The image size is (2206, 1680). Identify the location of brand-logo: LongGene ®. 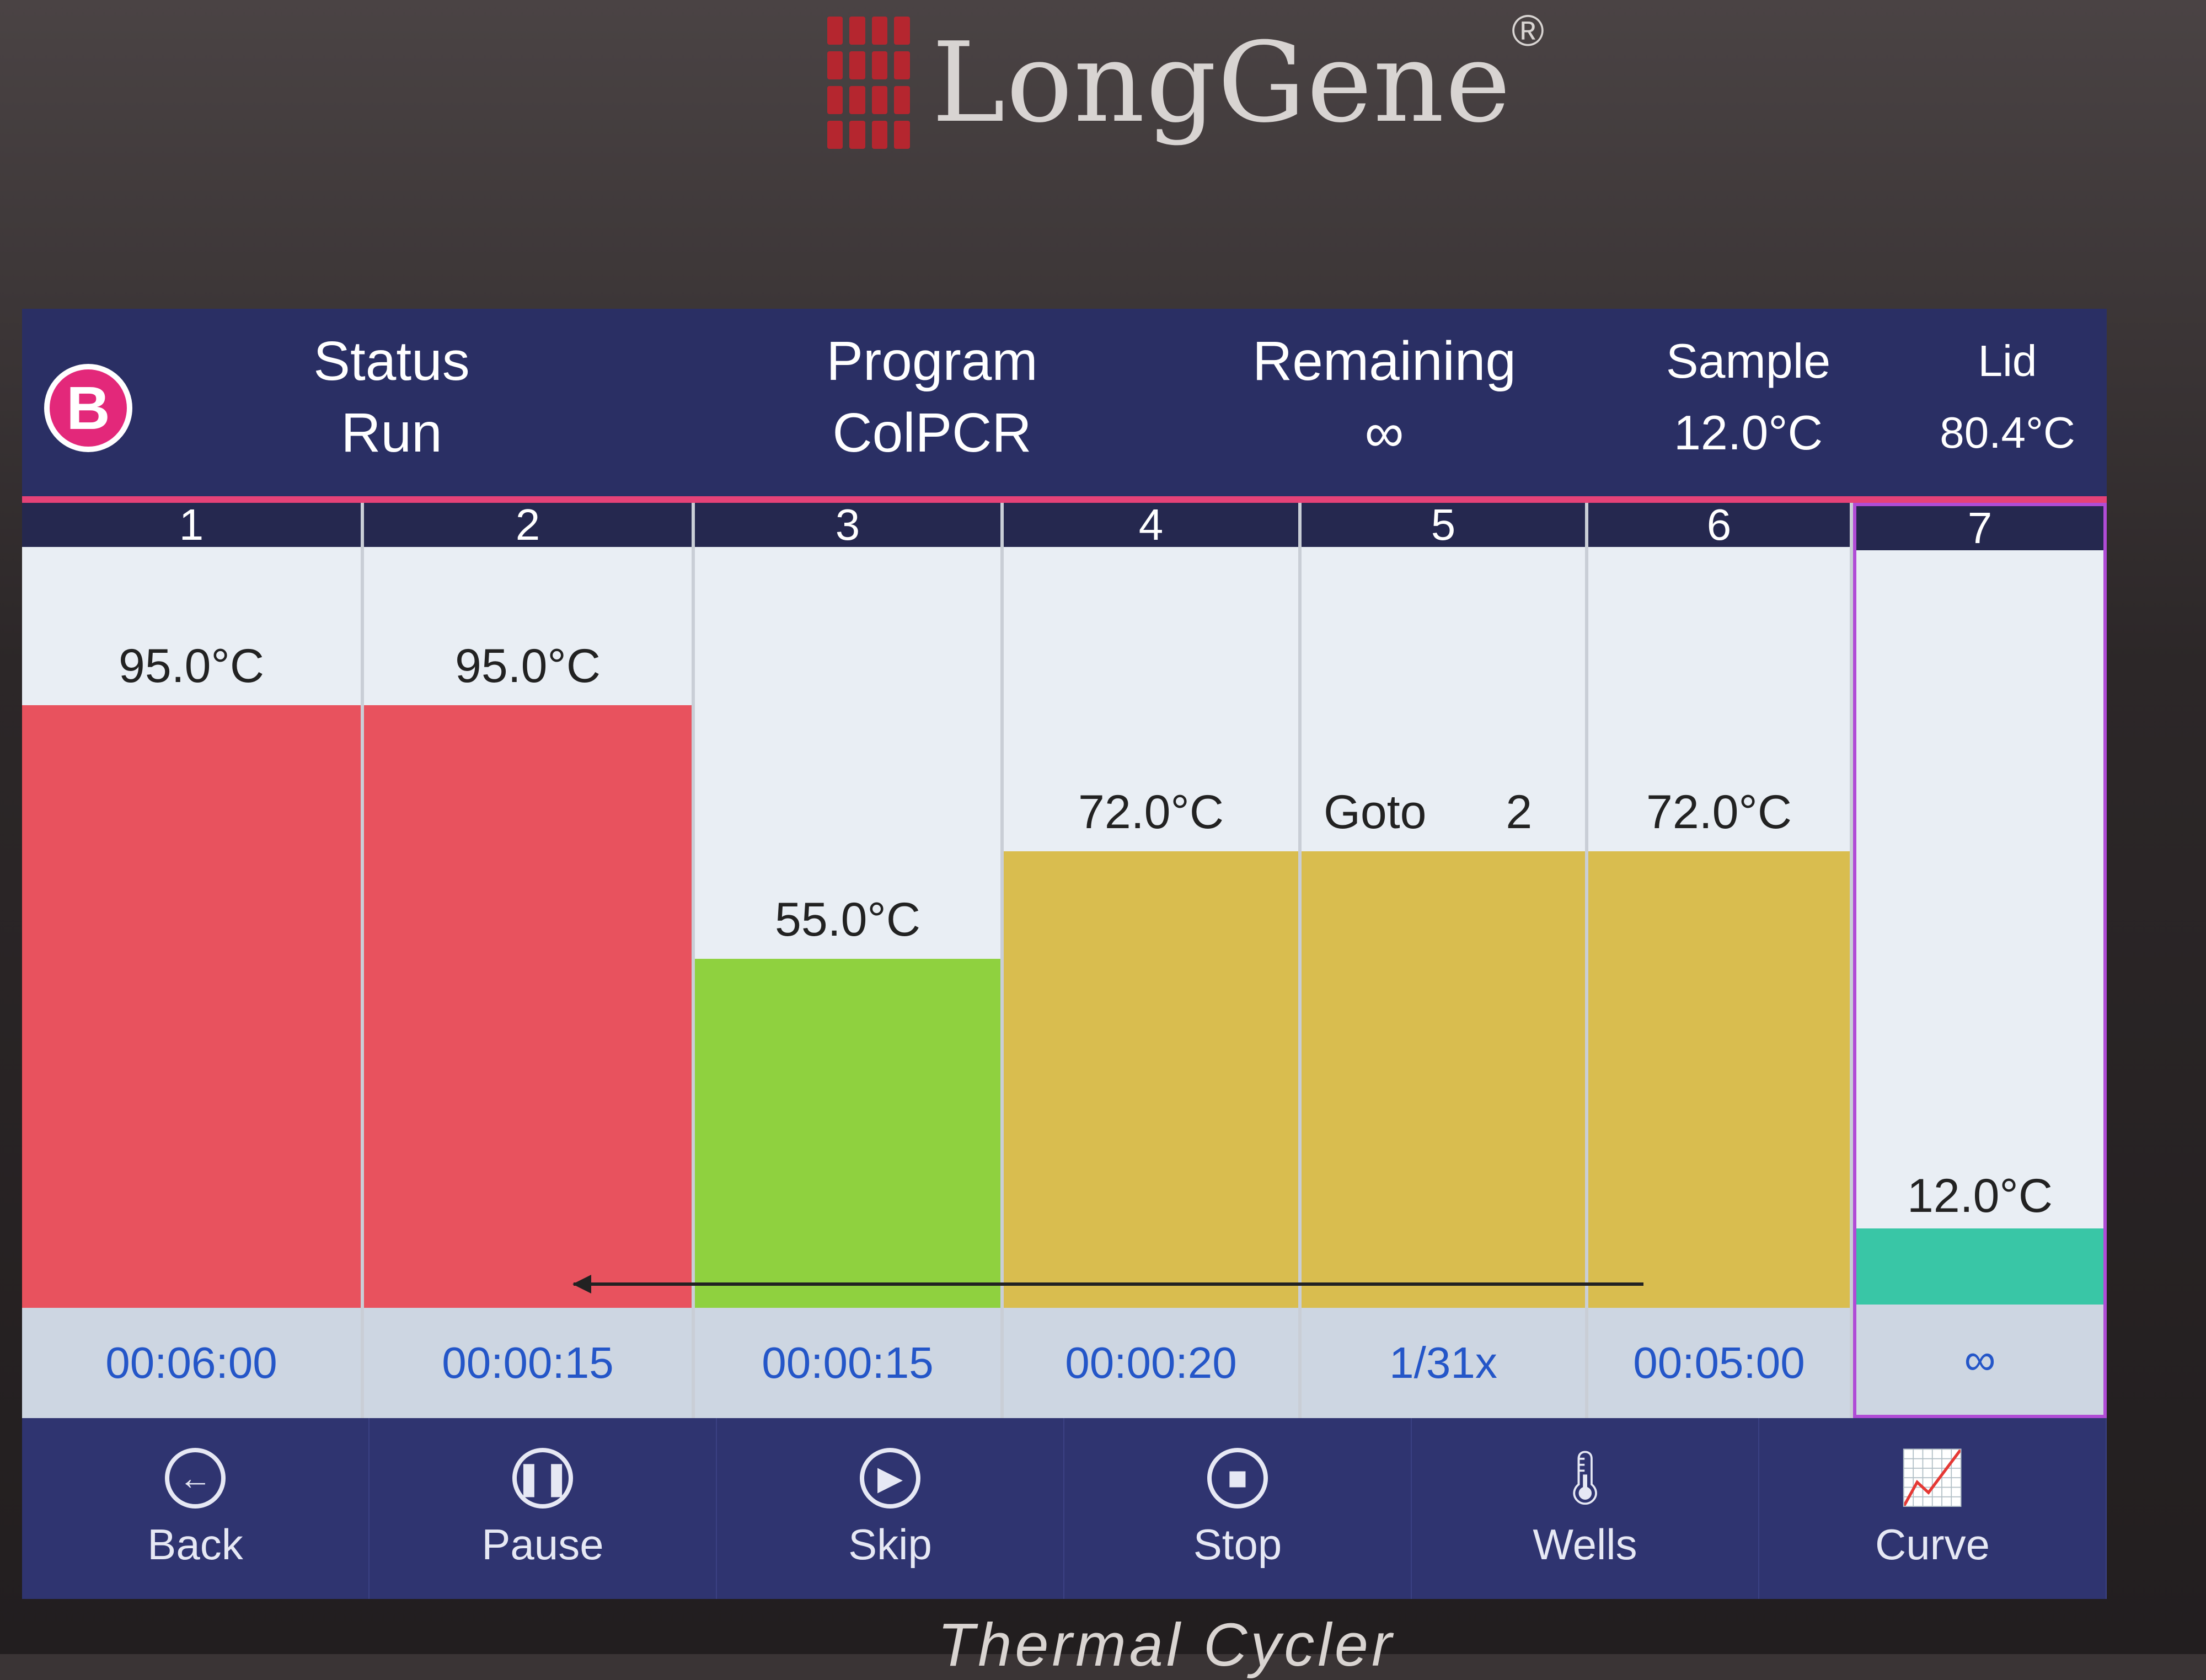
(1185, 82).